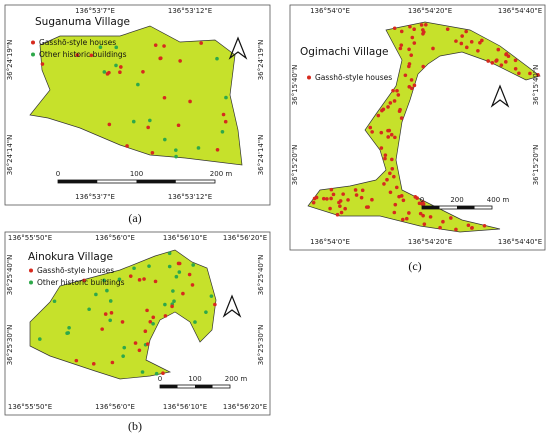  Describe the element at coordinates (295, 85) in the screenshot. I see `latitude-label: 36°15'40"N` at that location.